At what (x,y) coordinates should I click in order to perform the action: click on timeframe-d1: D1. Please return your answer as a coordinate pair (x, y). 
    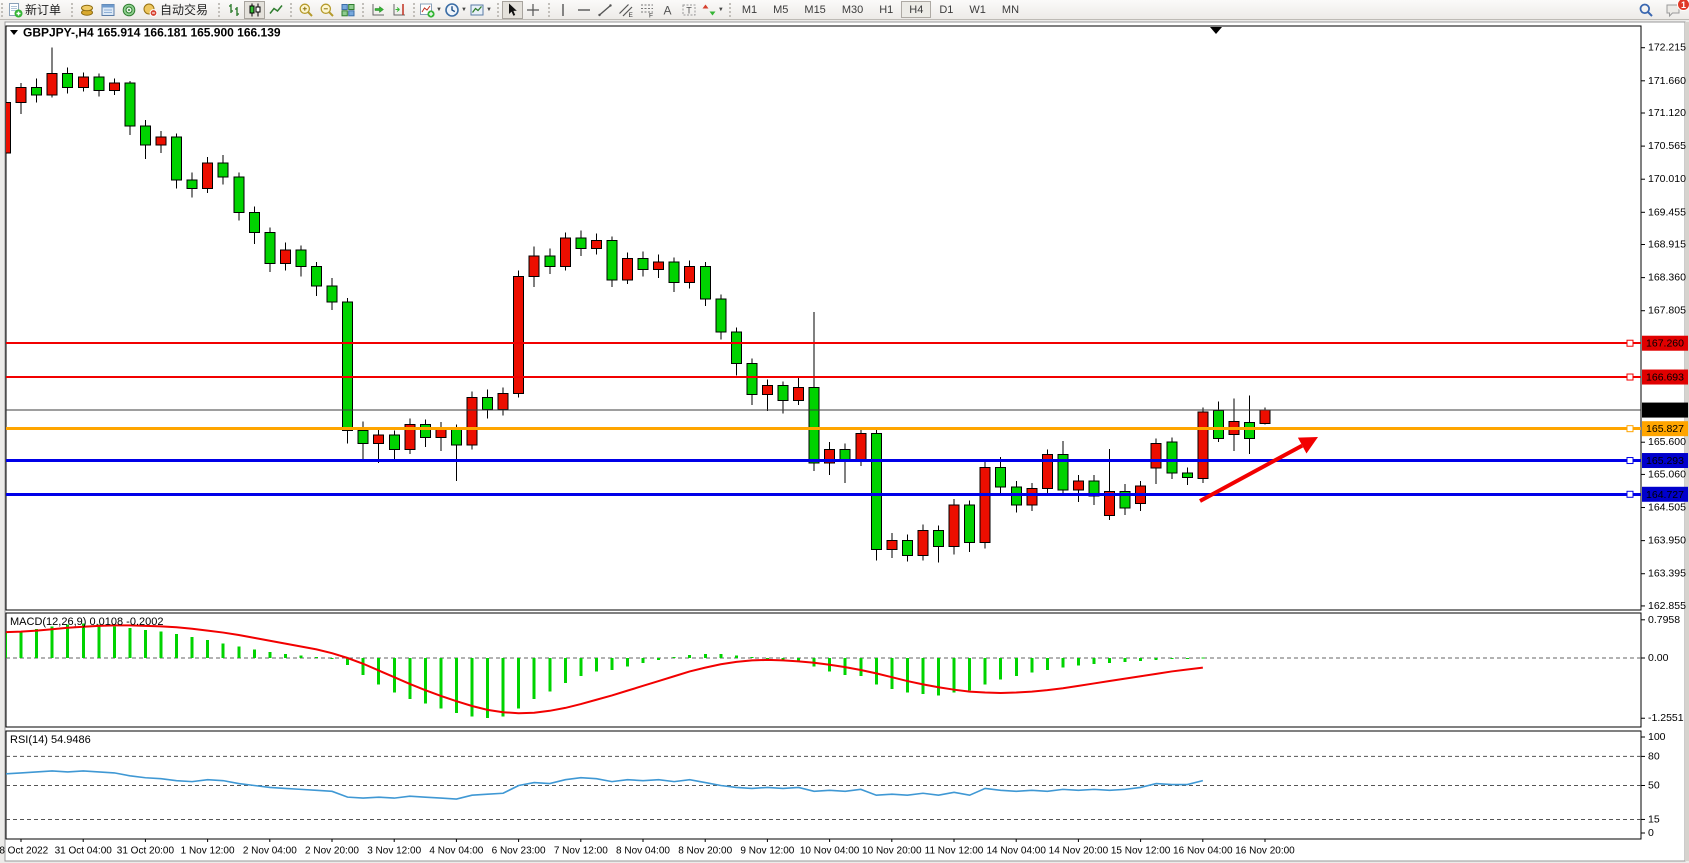
    Looking at the image, I should click on (946, 10).